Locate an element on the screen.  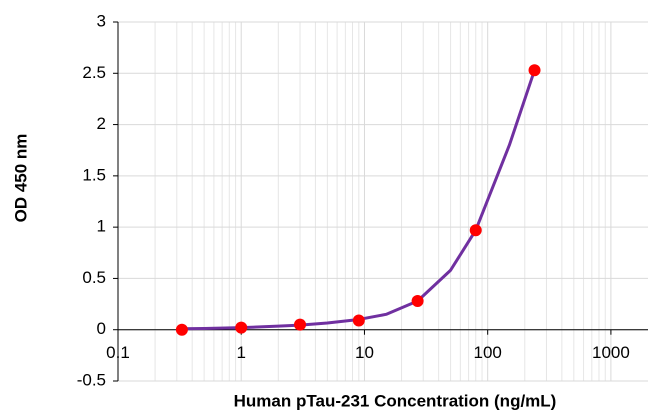
y-tick-label: -0.5 is located at coordinates (91, 379).